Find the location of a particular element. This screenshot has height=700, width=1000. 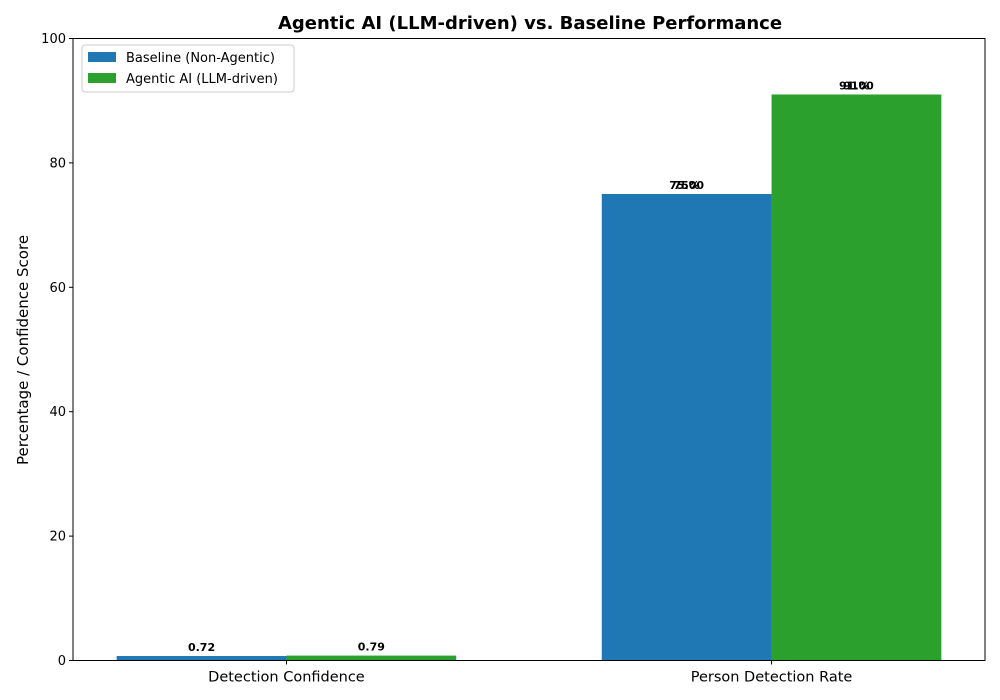

y-tick-label: 100 is located at coordinates (53, 39).